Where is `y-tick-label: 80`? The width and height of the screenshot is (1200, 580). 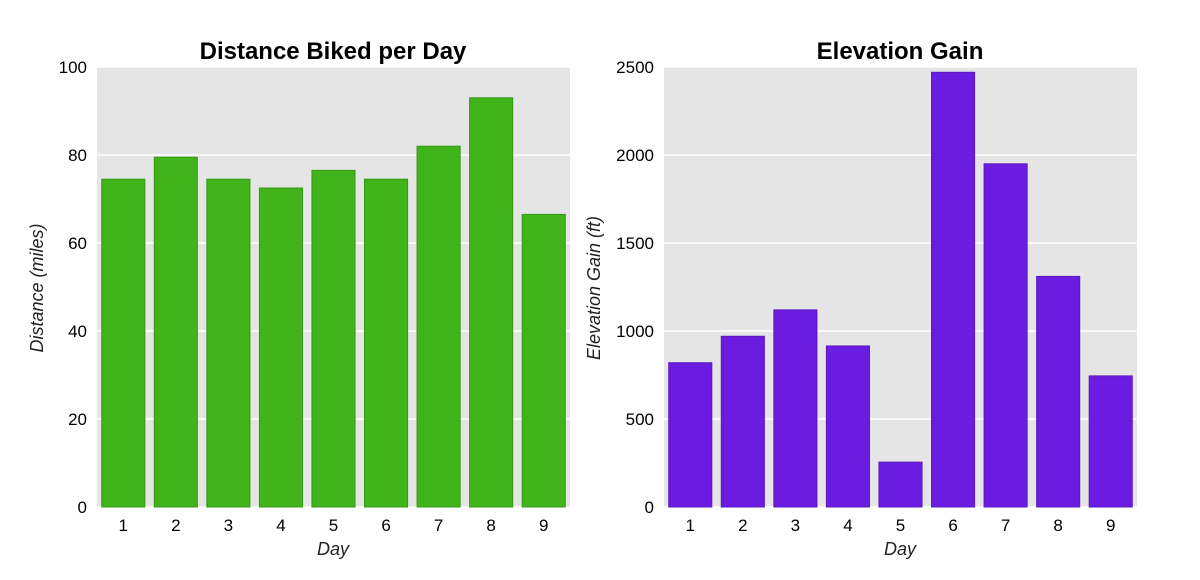 y-tick-label: 80 is located at coordinates (77, 155).